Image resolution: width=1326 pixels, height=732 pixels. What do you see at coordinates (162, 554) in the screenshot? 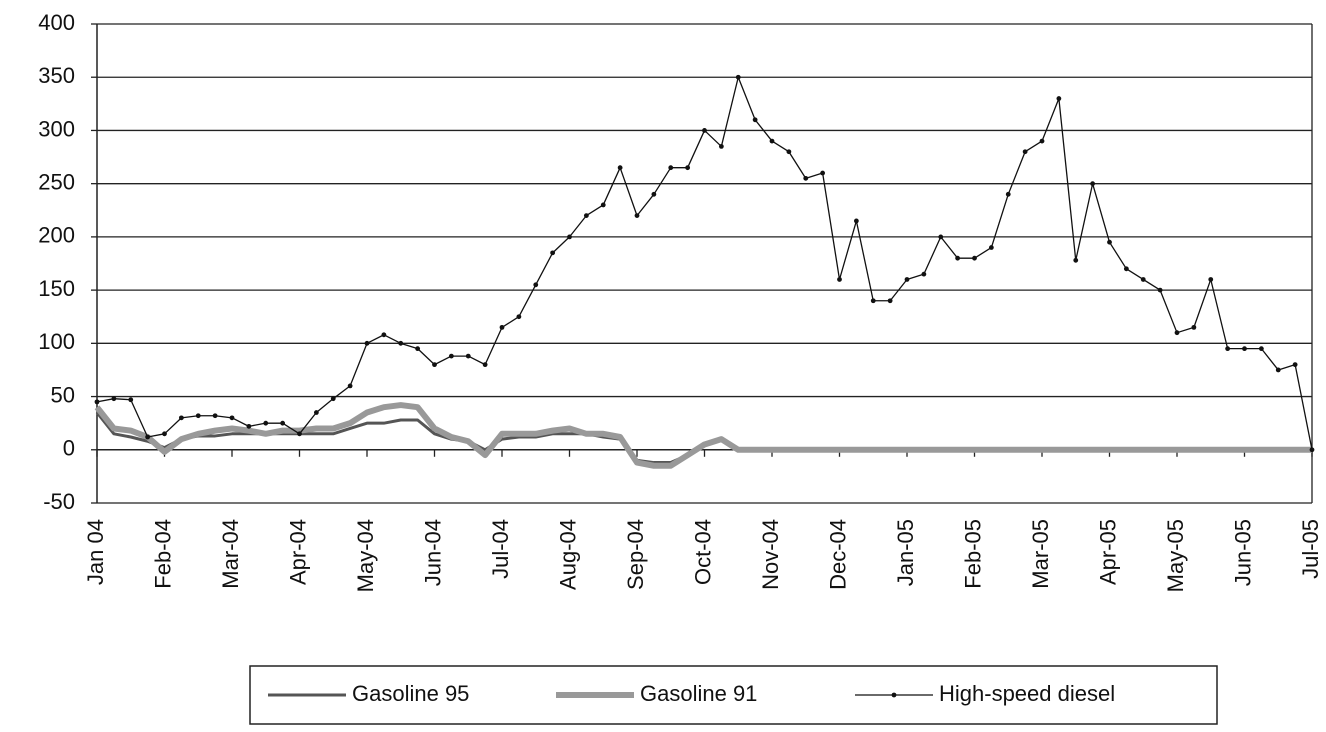
I see `x-tick-label: Feb-04` at bounding box center [162, 554].